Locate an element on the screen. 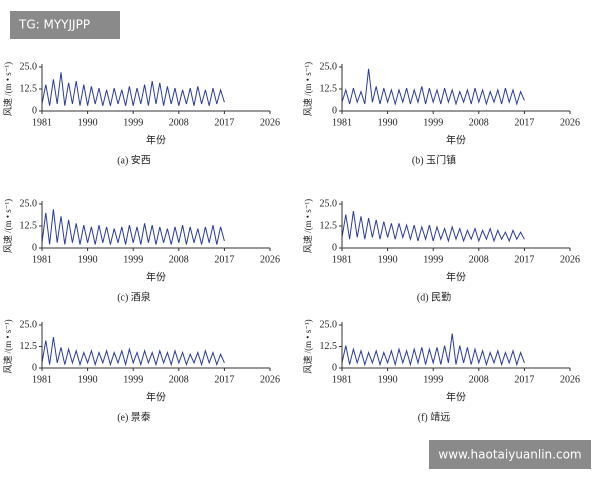 This screenshot has width=600, height=480. panel-caption: (d) 民勤 is located at coordinates (434, 296).